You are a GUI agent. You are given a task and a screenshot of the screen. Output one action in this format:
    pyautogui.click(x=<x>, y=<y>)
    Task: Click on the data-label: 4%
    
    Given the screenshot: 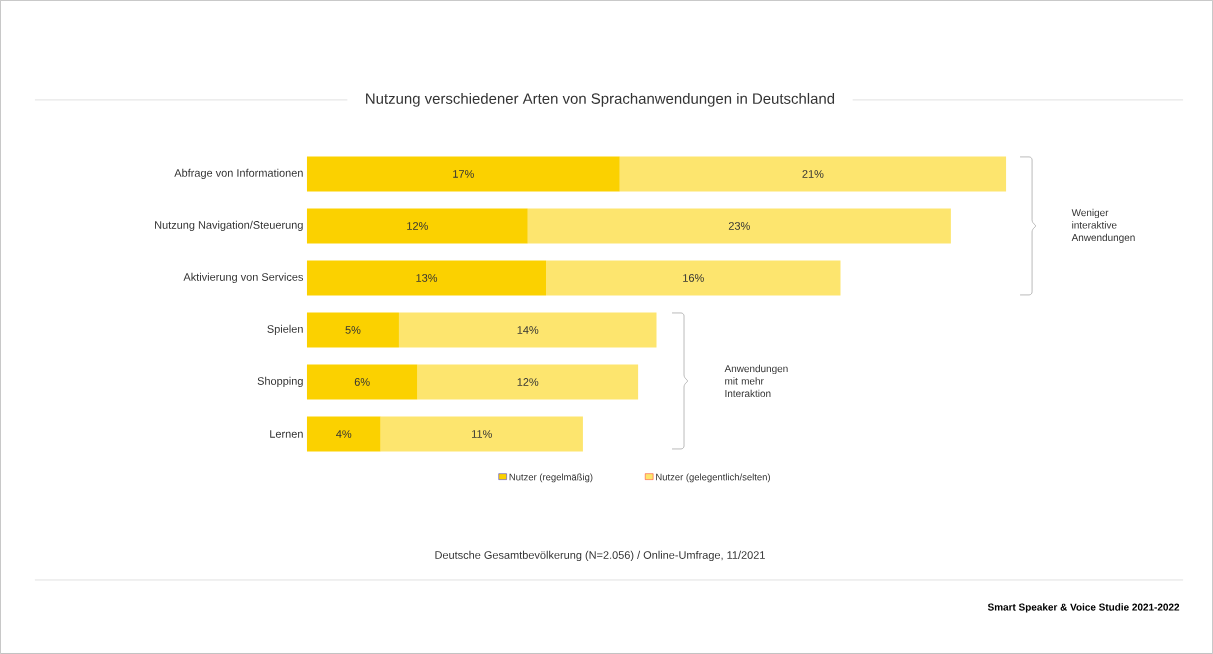 What is the action you would take?
    pyautogui.click(x=344, y=434)
    